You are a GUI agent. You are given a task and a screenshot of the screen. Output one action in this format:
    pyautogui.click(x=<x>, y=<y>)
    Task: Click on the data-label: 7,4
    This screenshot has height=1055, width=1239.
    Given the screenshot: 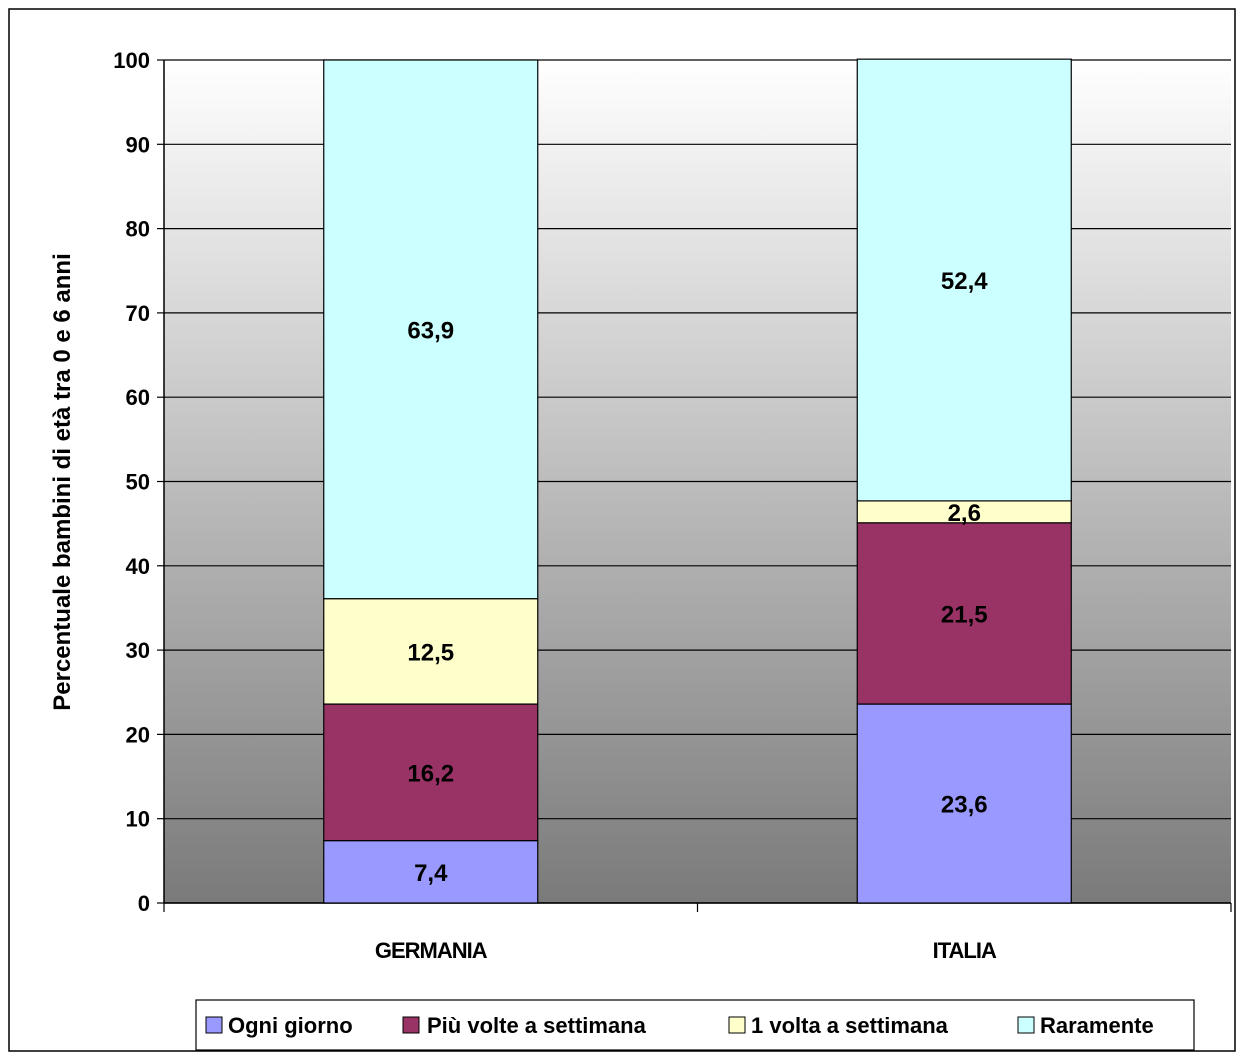 What is the action you would take?
    pyautogui.click(x=431, y=873)
    